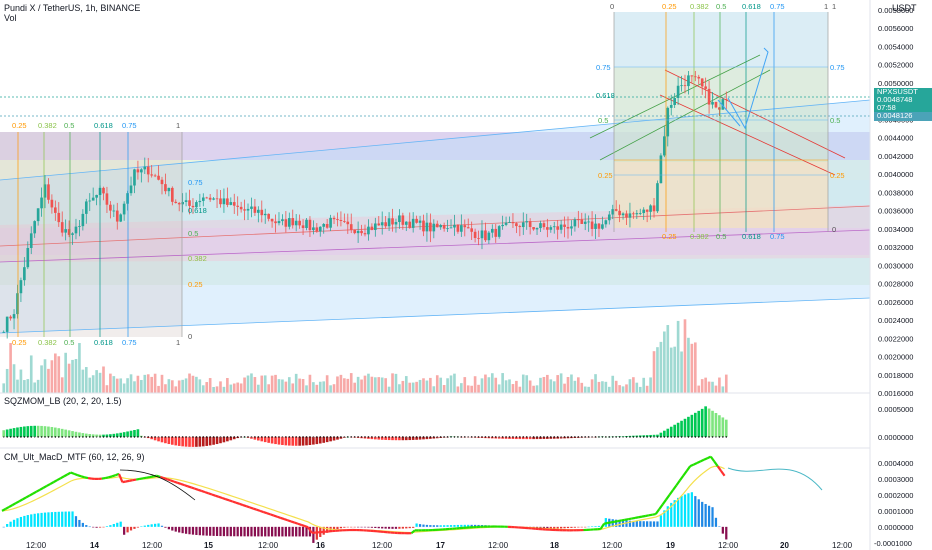 The height and width of the screenshot is (550, 932). Describe the element at coordinates (69, 125) in the screenshot. I see `fib-label: 0.5` at that location.